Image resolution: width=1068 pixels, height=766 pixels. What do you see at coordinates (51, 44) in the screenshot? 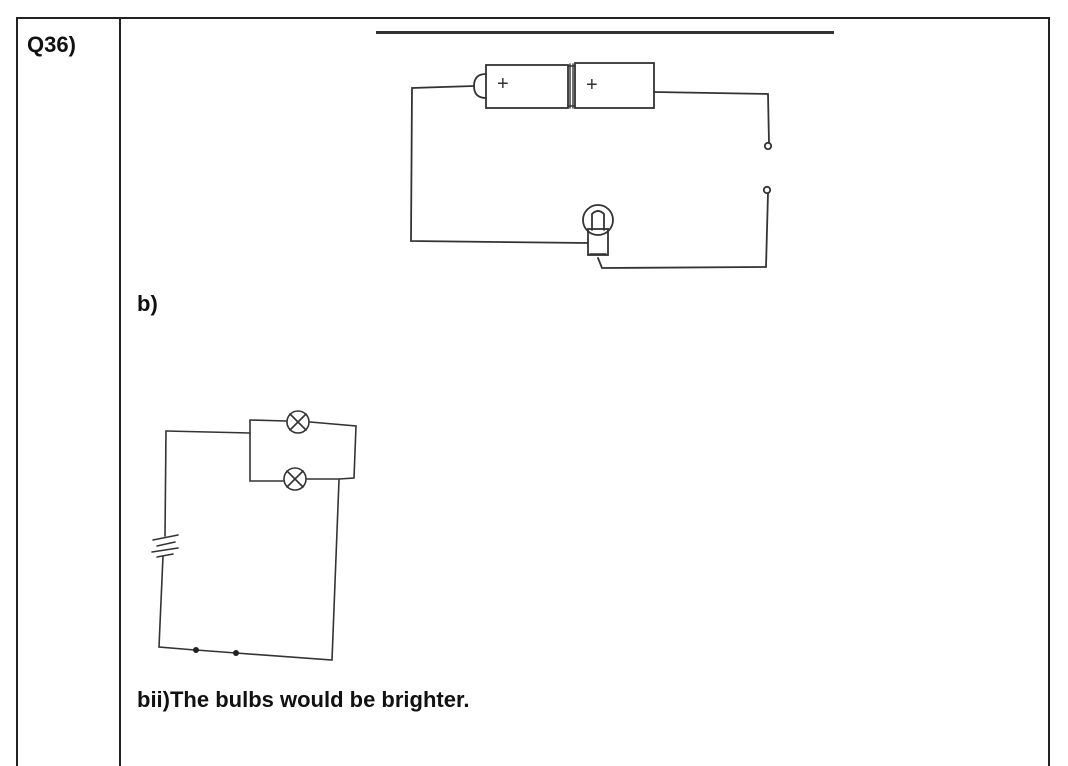
I see `question-number: Q36)` at bounding box center [51, 44].